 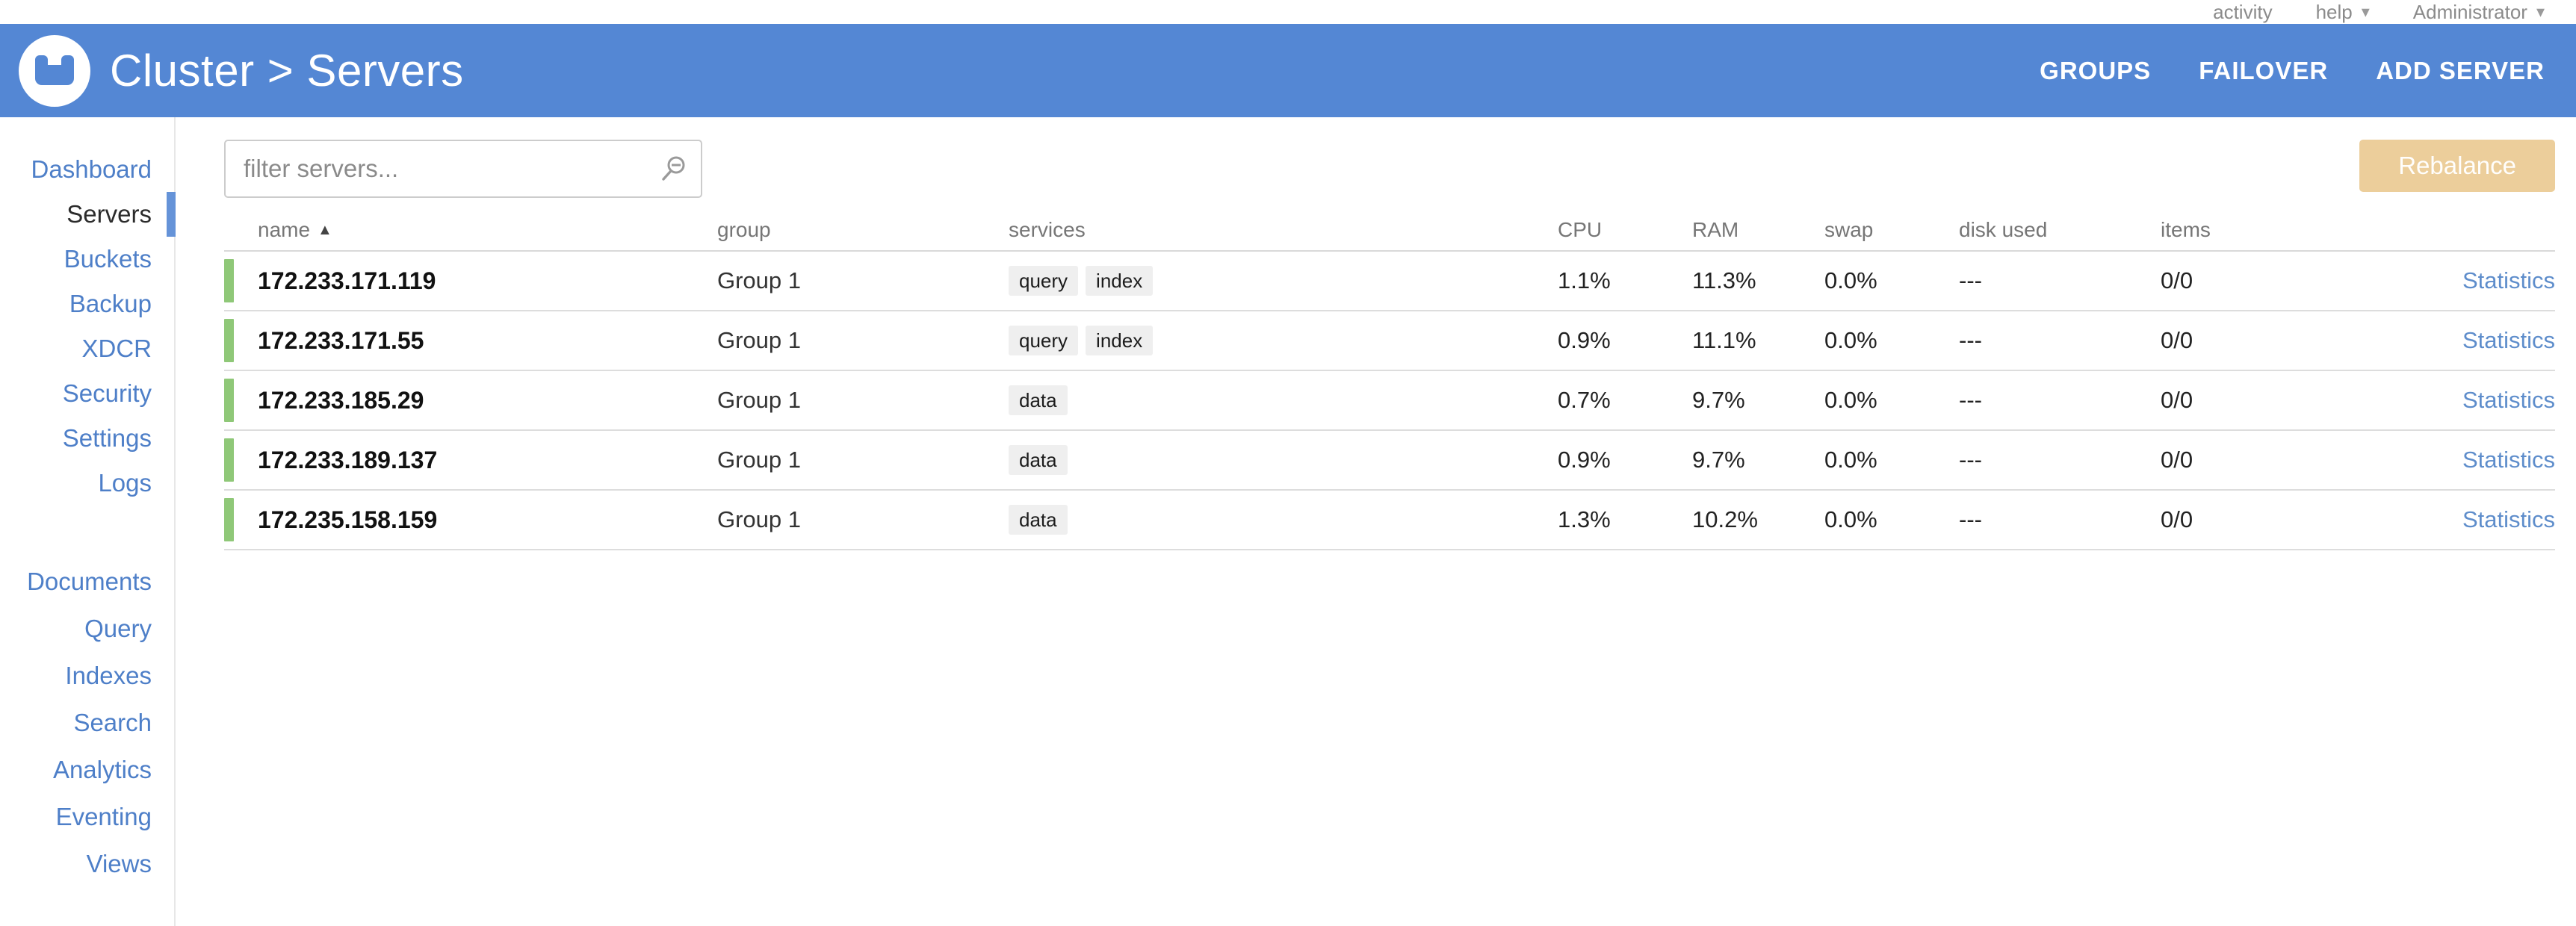 I want to click on server-ram: 10.2%, so click(x=1725, y=519).